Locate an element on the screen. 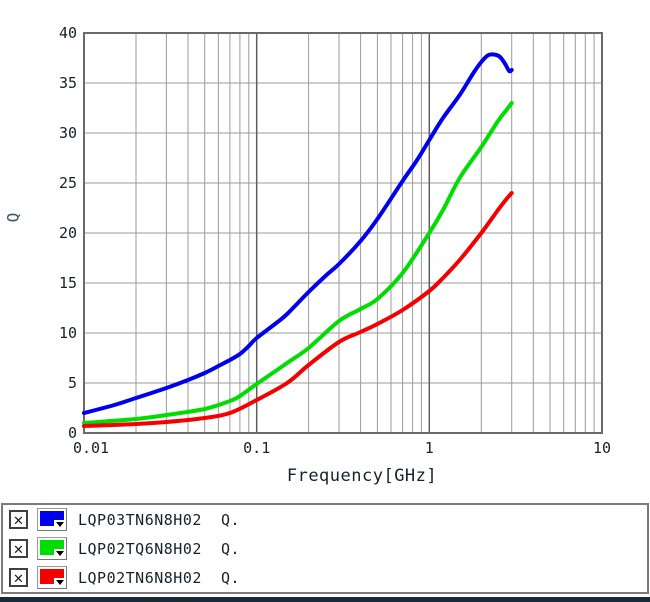  y-tick-label: 25 is located at coordinates (68, 183).